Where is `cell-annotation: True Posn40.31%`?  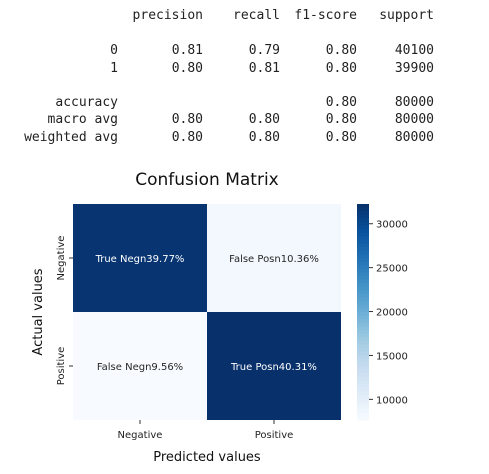
cell-annotation: True Posn40.31% is located at coordinates (273, 367).